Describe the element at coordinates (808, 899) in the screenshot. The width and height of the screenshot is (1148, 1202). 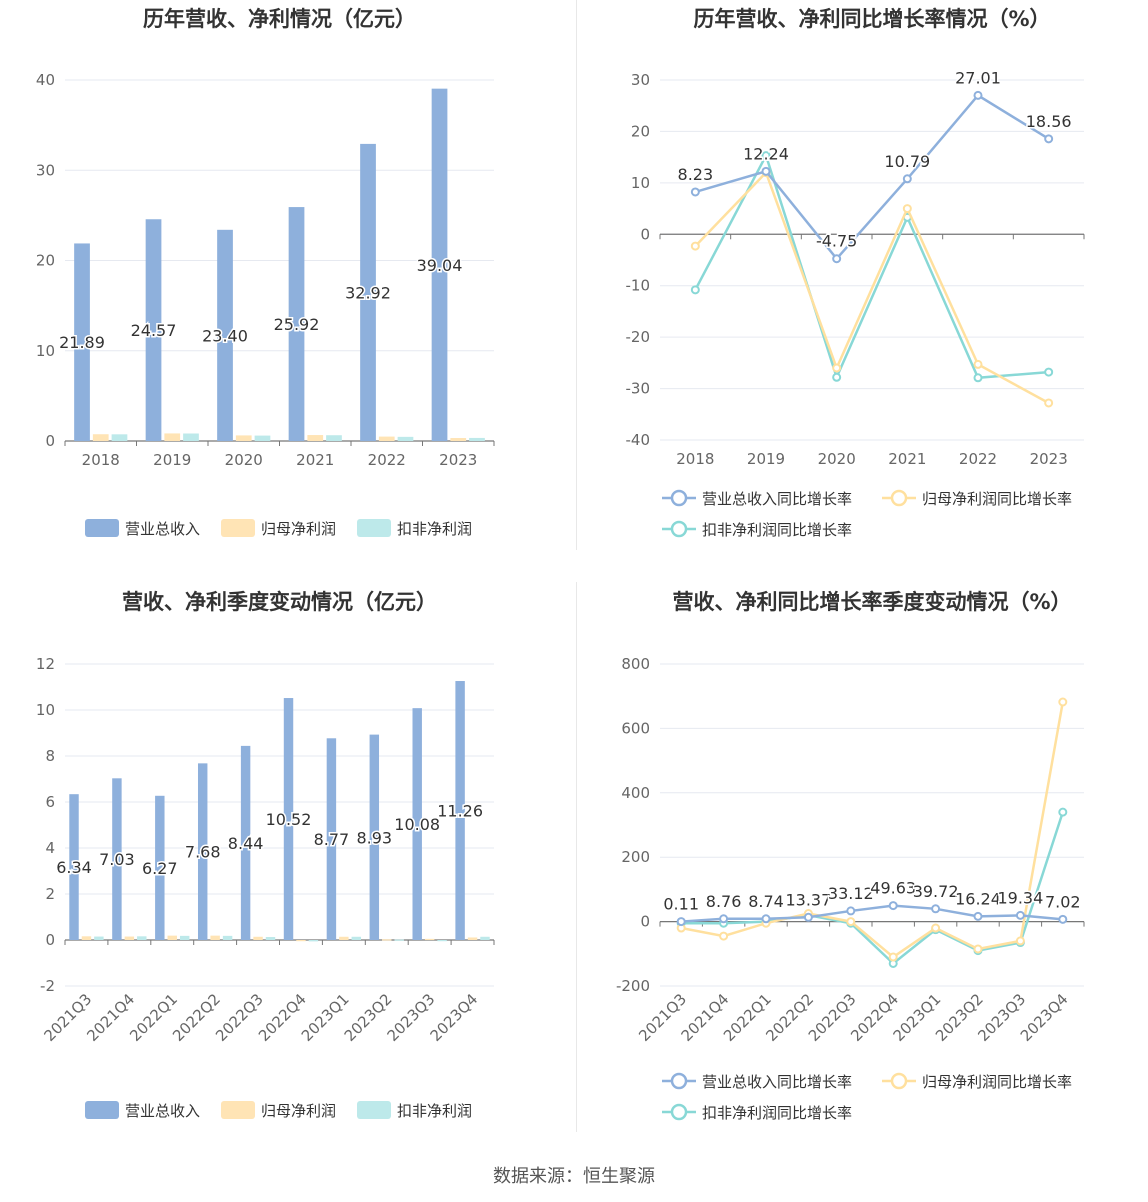
I see `data-label: 13.37` at that location.